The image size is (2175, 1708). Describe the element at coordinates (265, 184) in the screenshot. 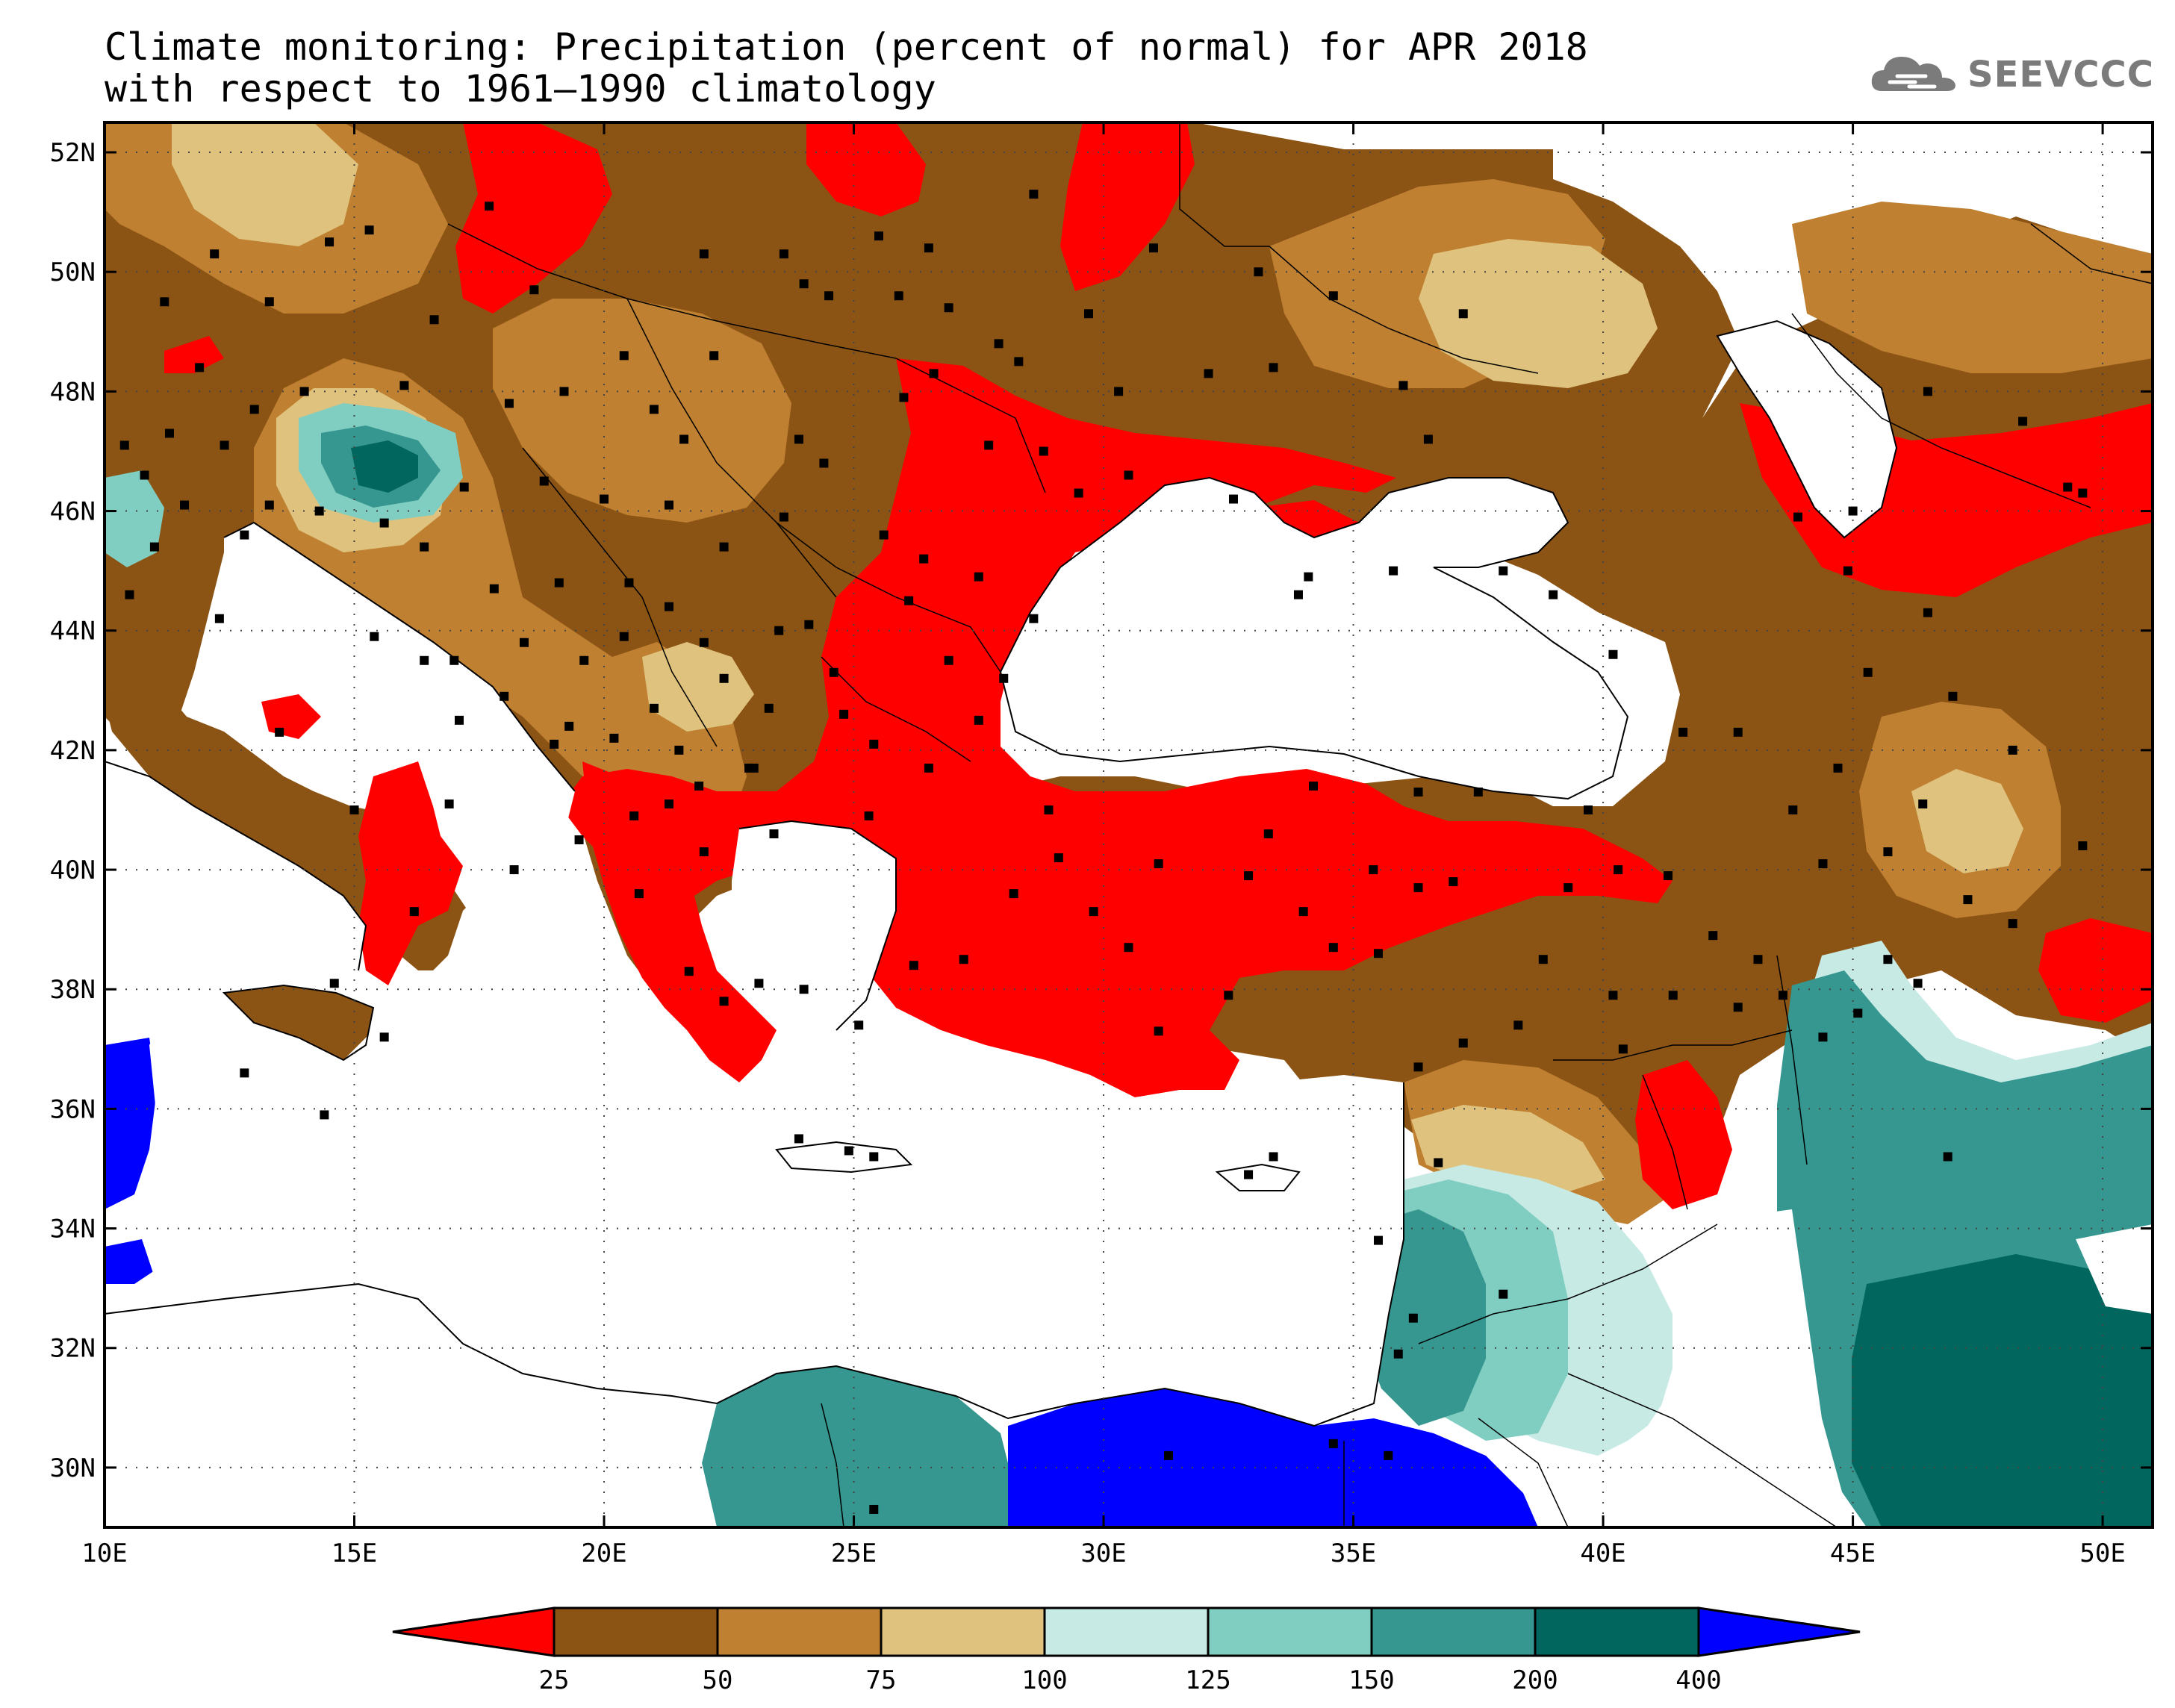

I see `field-100-125-north` at that location.